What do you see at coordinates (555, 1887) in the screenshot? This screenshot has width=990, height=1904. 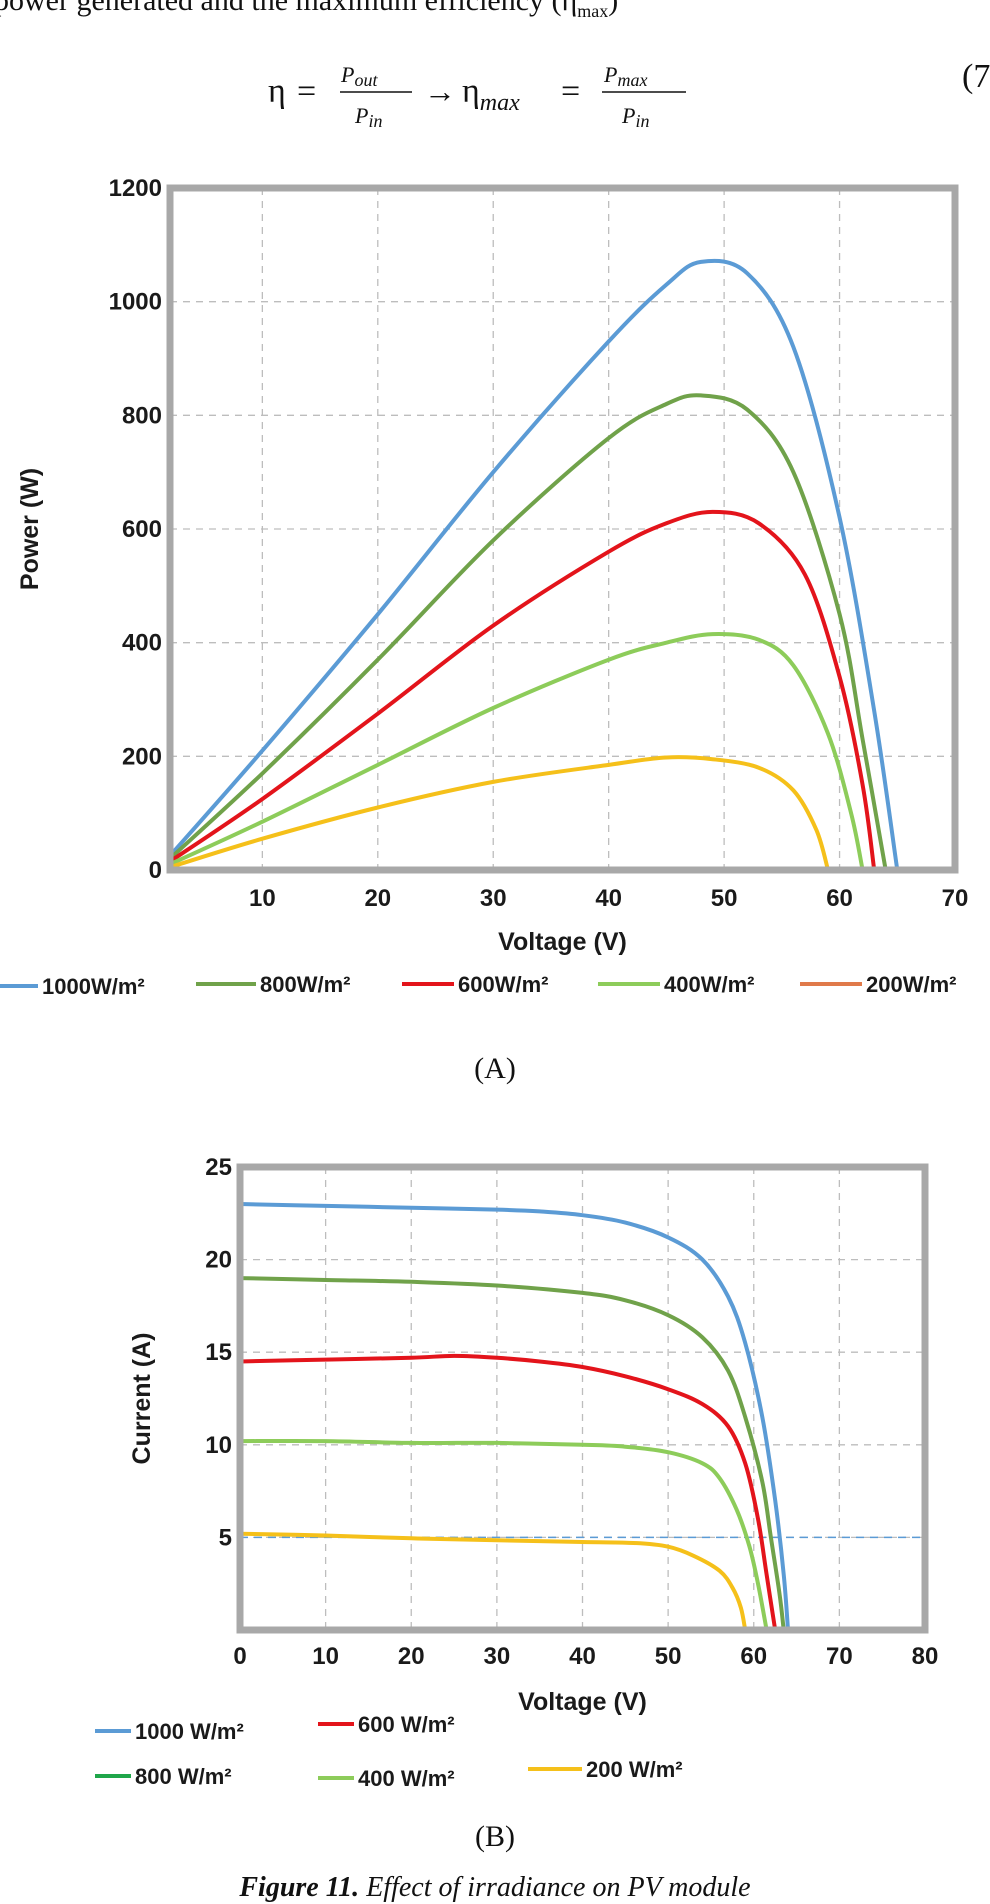 I see `caption-text: Effect of irradiance on PV module` at bounding box center [555, 1887].